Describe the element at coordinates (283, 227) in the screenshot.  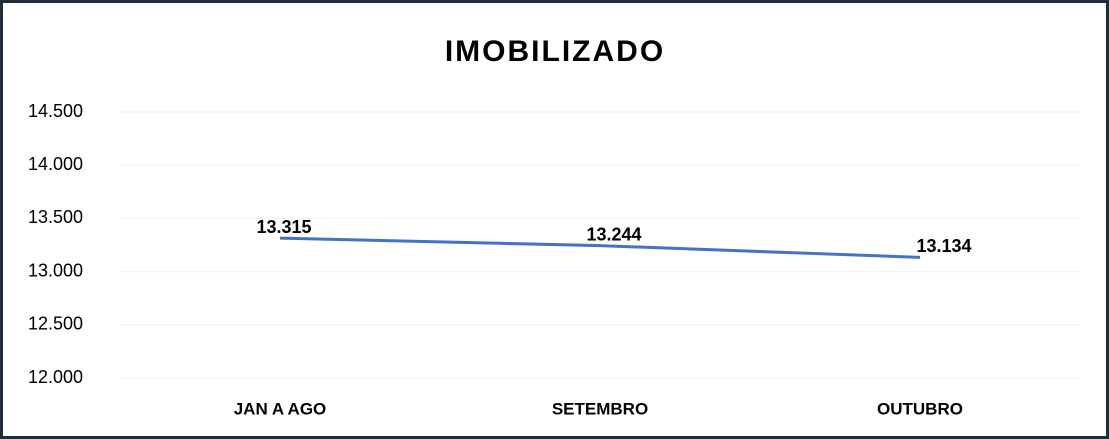
I see `data-label: 13.315` at that location.